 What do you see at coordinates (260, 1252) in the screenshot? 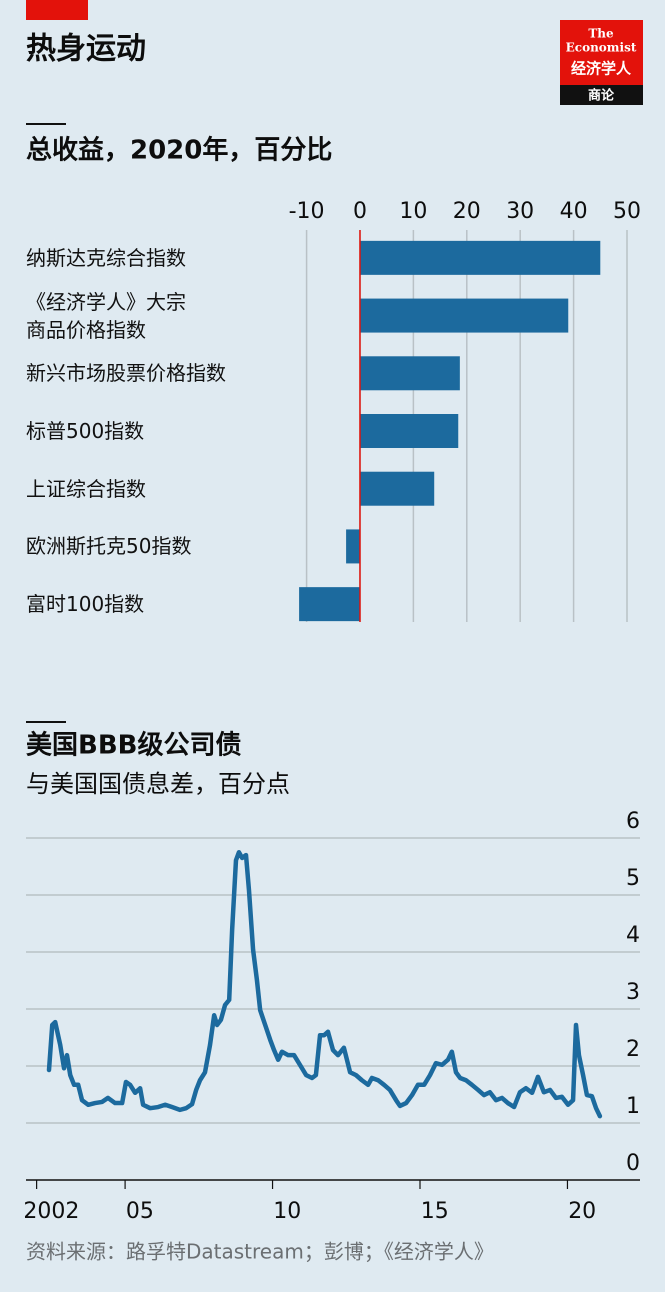
I see `source: 资料来源：路孚特Datastream；彭博；《经济学人》` at bounding box center [260, 1252].